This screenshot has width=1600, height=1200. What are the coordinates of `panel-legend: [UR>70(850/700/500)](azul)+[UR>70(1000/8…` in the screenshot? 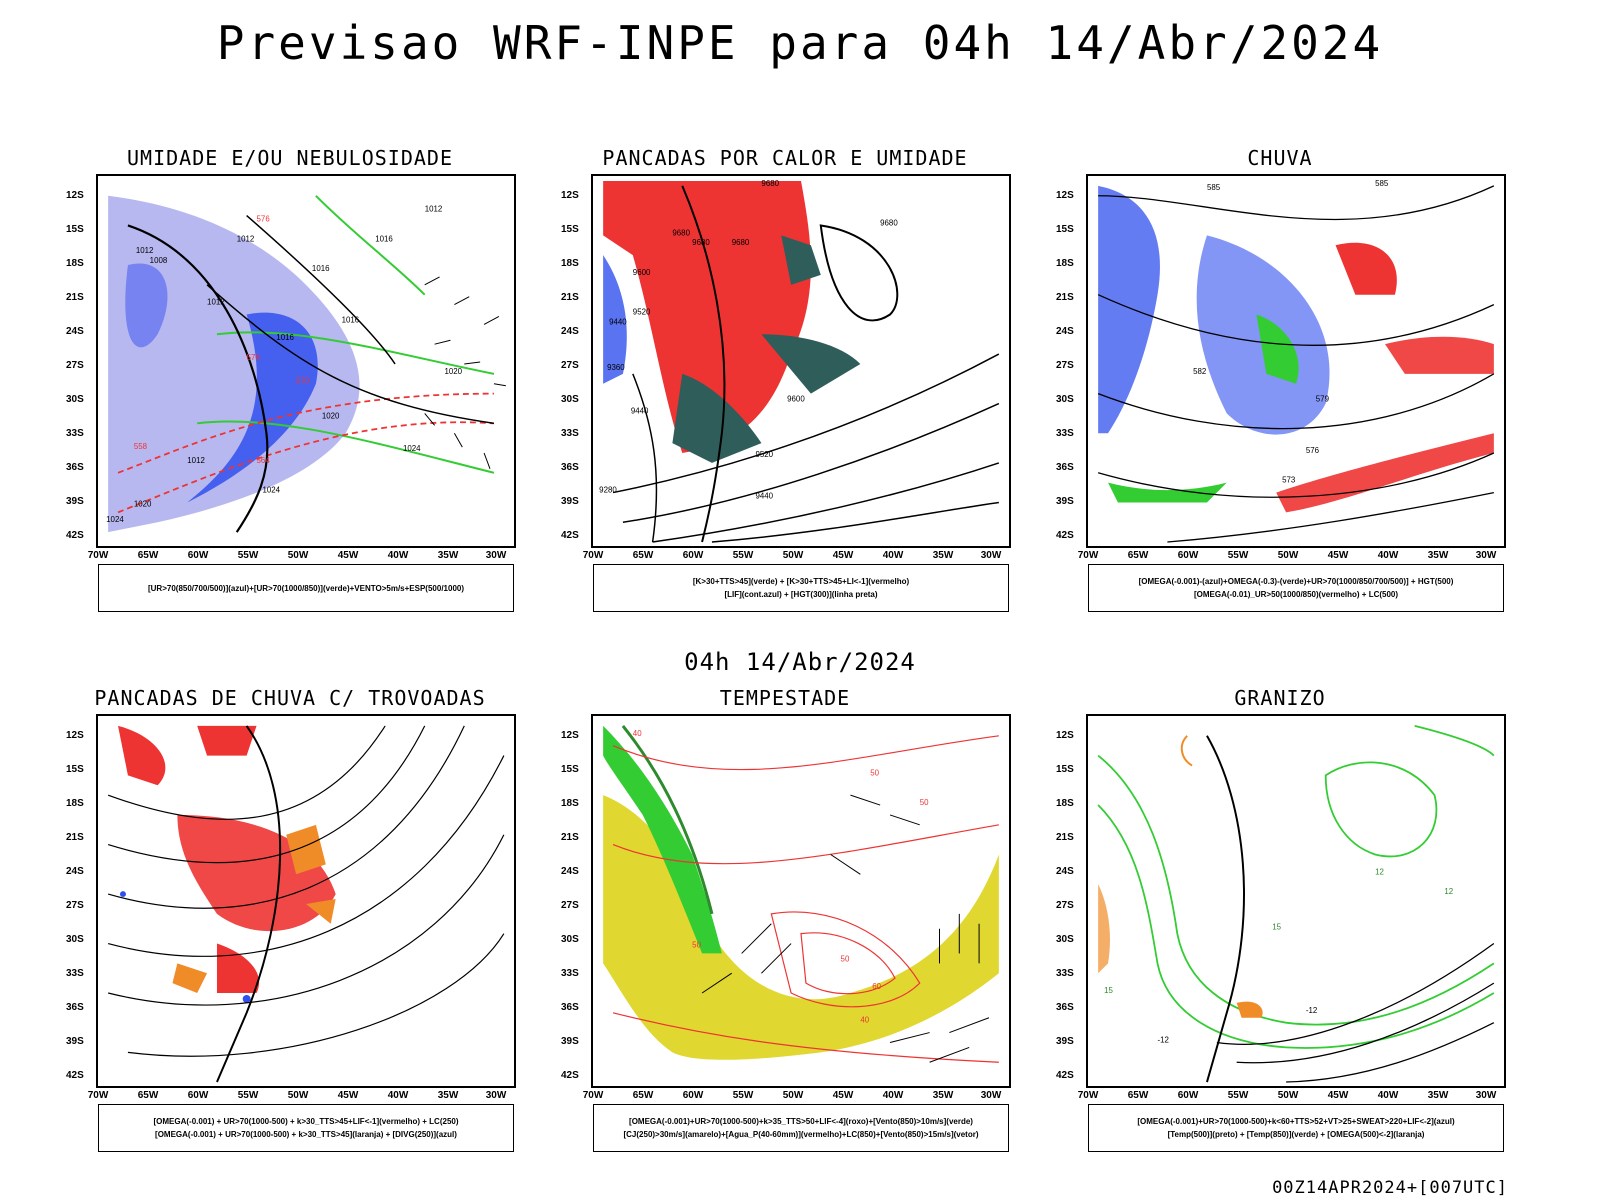 It's located at (306, 588).